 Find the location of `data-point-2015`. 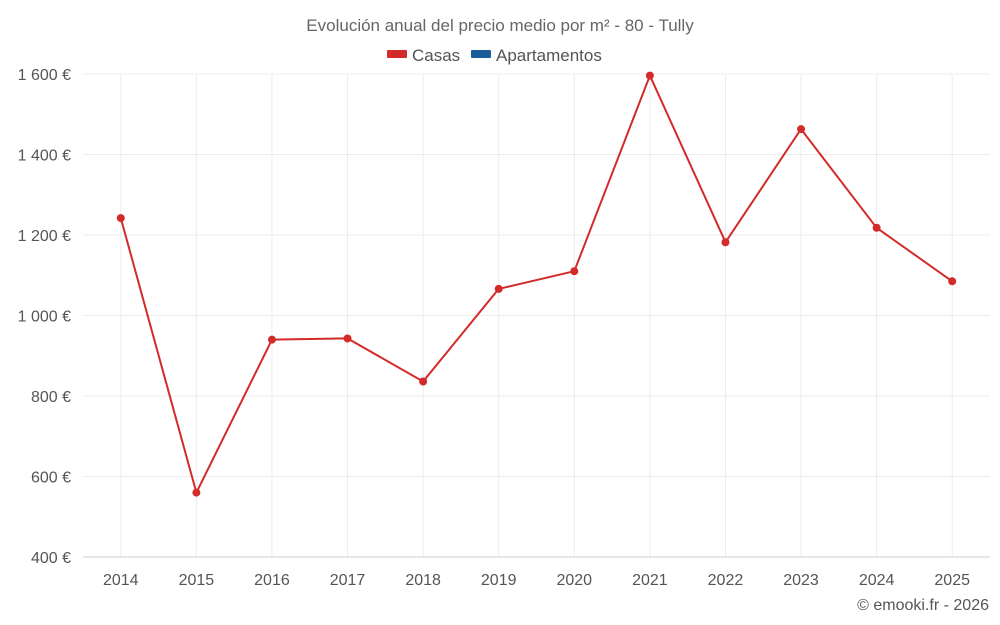

data-point-2015 is located at coordinates (196, 492).